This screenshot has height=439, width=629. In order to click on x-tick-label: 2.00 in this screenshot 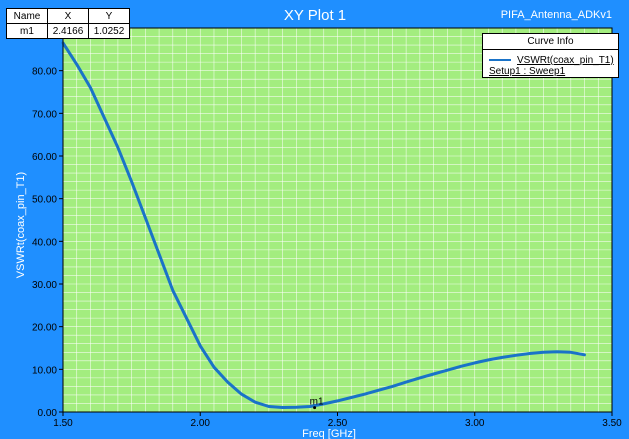, I will do `click(201, 423)`.